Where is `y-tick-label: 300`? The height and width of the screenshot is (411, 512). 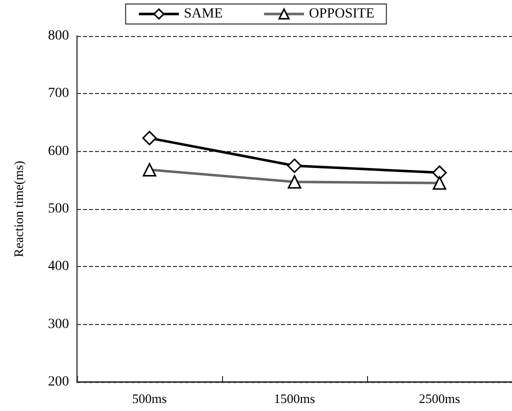
y-tick-label: 300 is located at coordinates (58, 324).